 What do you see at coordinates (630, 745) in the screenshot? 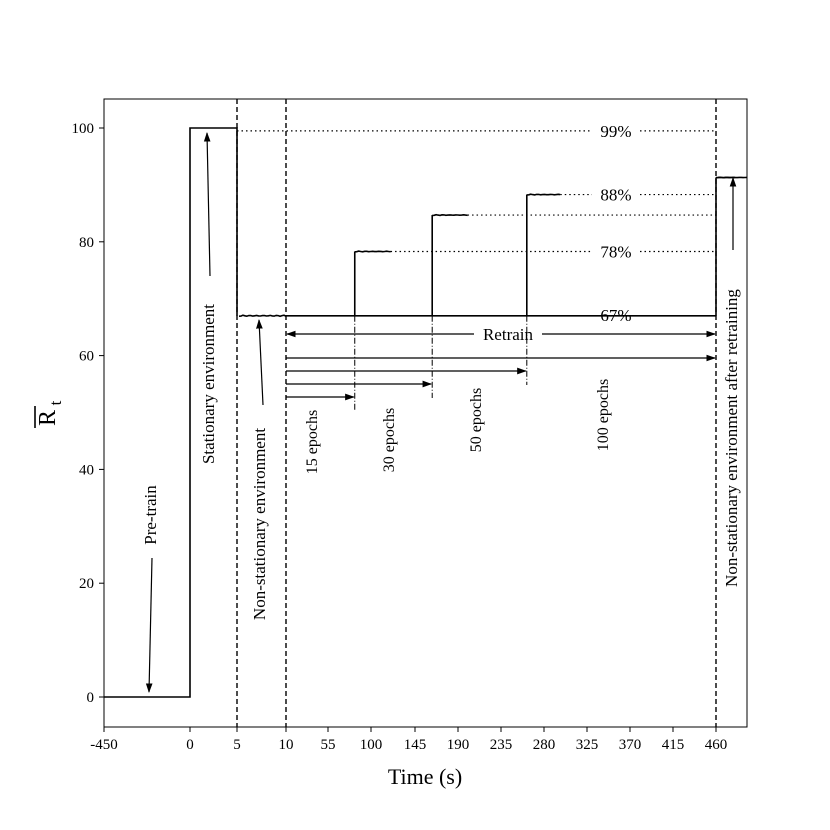
I see `x-tick-label: 370` at bounding box center [630, 745].